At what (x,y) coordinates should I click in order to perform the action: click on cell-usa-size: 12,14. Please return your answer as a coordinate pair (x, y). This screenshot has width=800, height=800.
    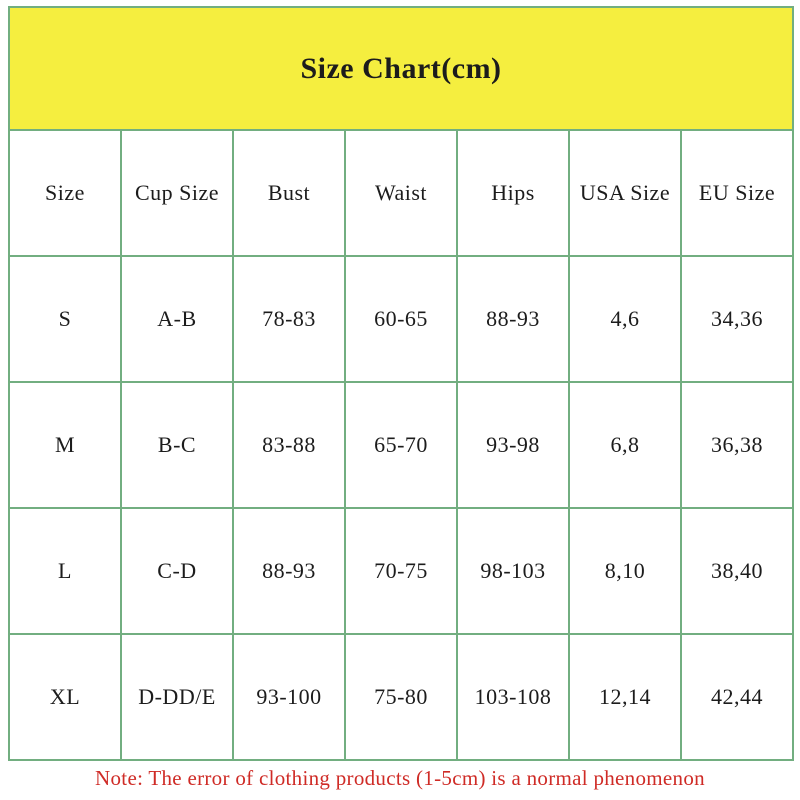
    Looking at the image, I should click on (625, 697).